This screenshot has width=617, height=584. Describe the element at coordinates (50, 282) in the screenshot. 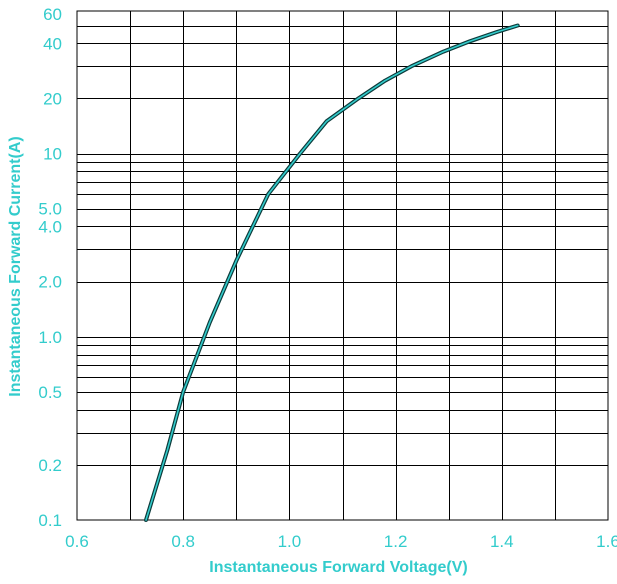

I see `y-tick-label: 2.0` at that location.